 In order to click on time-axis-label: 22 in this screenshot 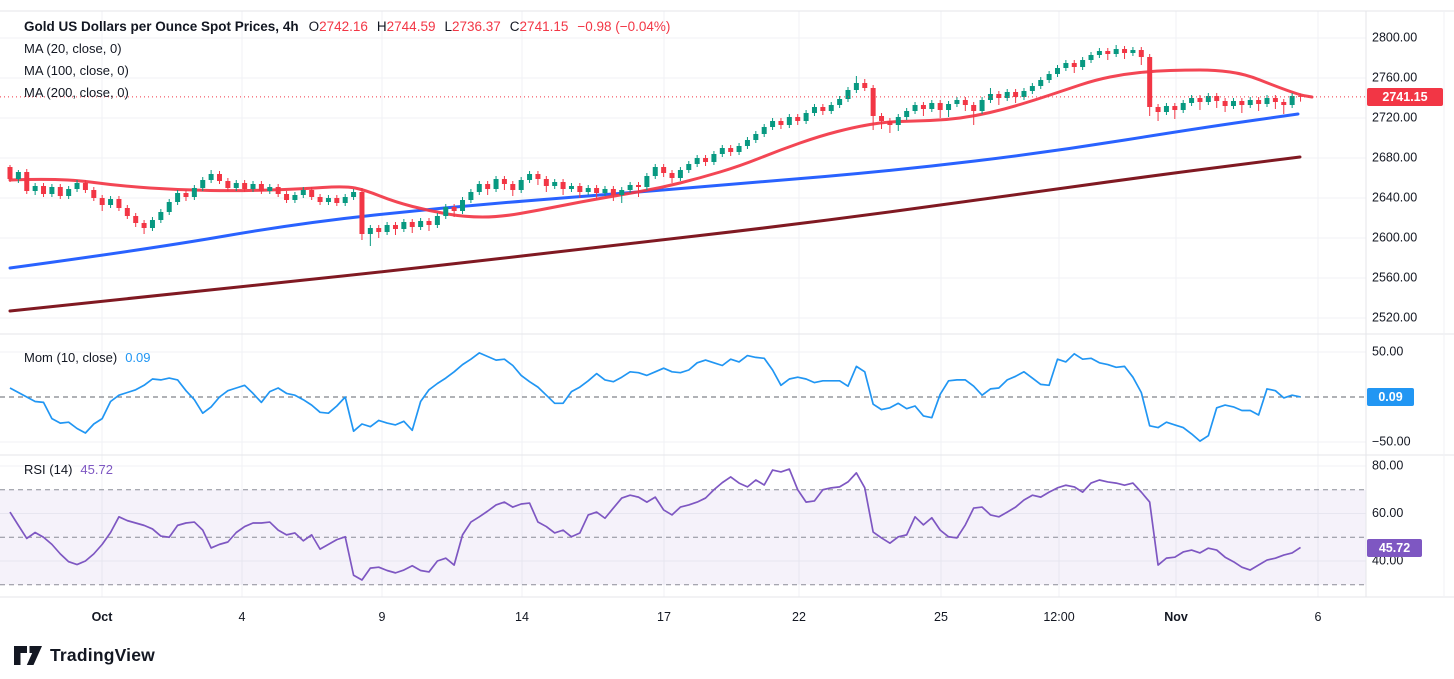, I will do `click(799, 617)`.